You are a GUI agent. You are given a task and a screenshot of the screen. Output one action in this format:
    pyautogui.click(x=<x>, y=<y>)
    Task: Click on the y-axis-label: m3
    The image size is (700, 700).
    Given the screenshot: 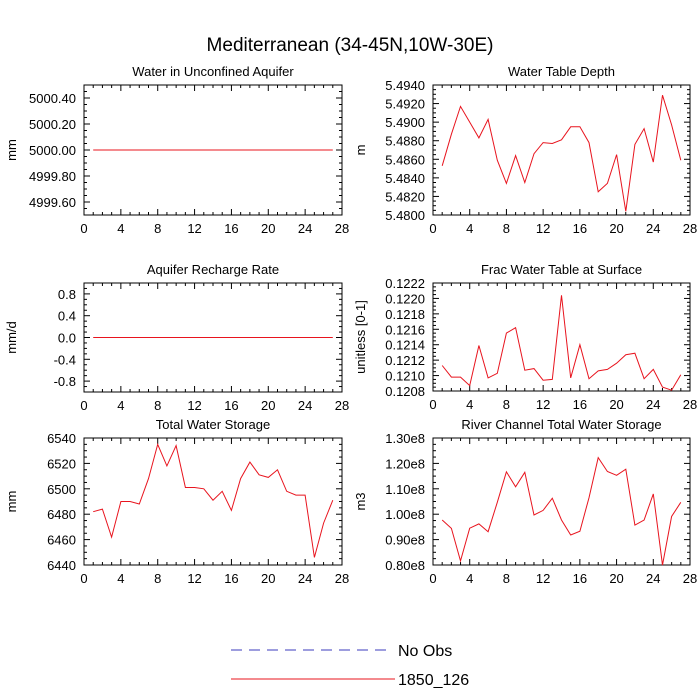 What is the action you would take?
    pyautogui.click(x=360, y=501)
    